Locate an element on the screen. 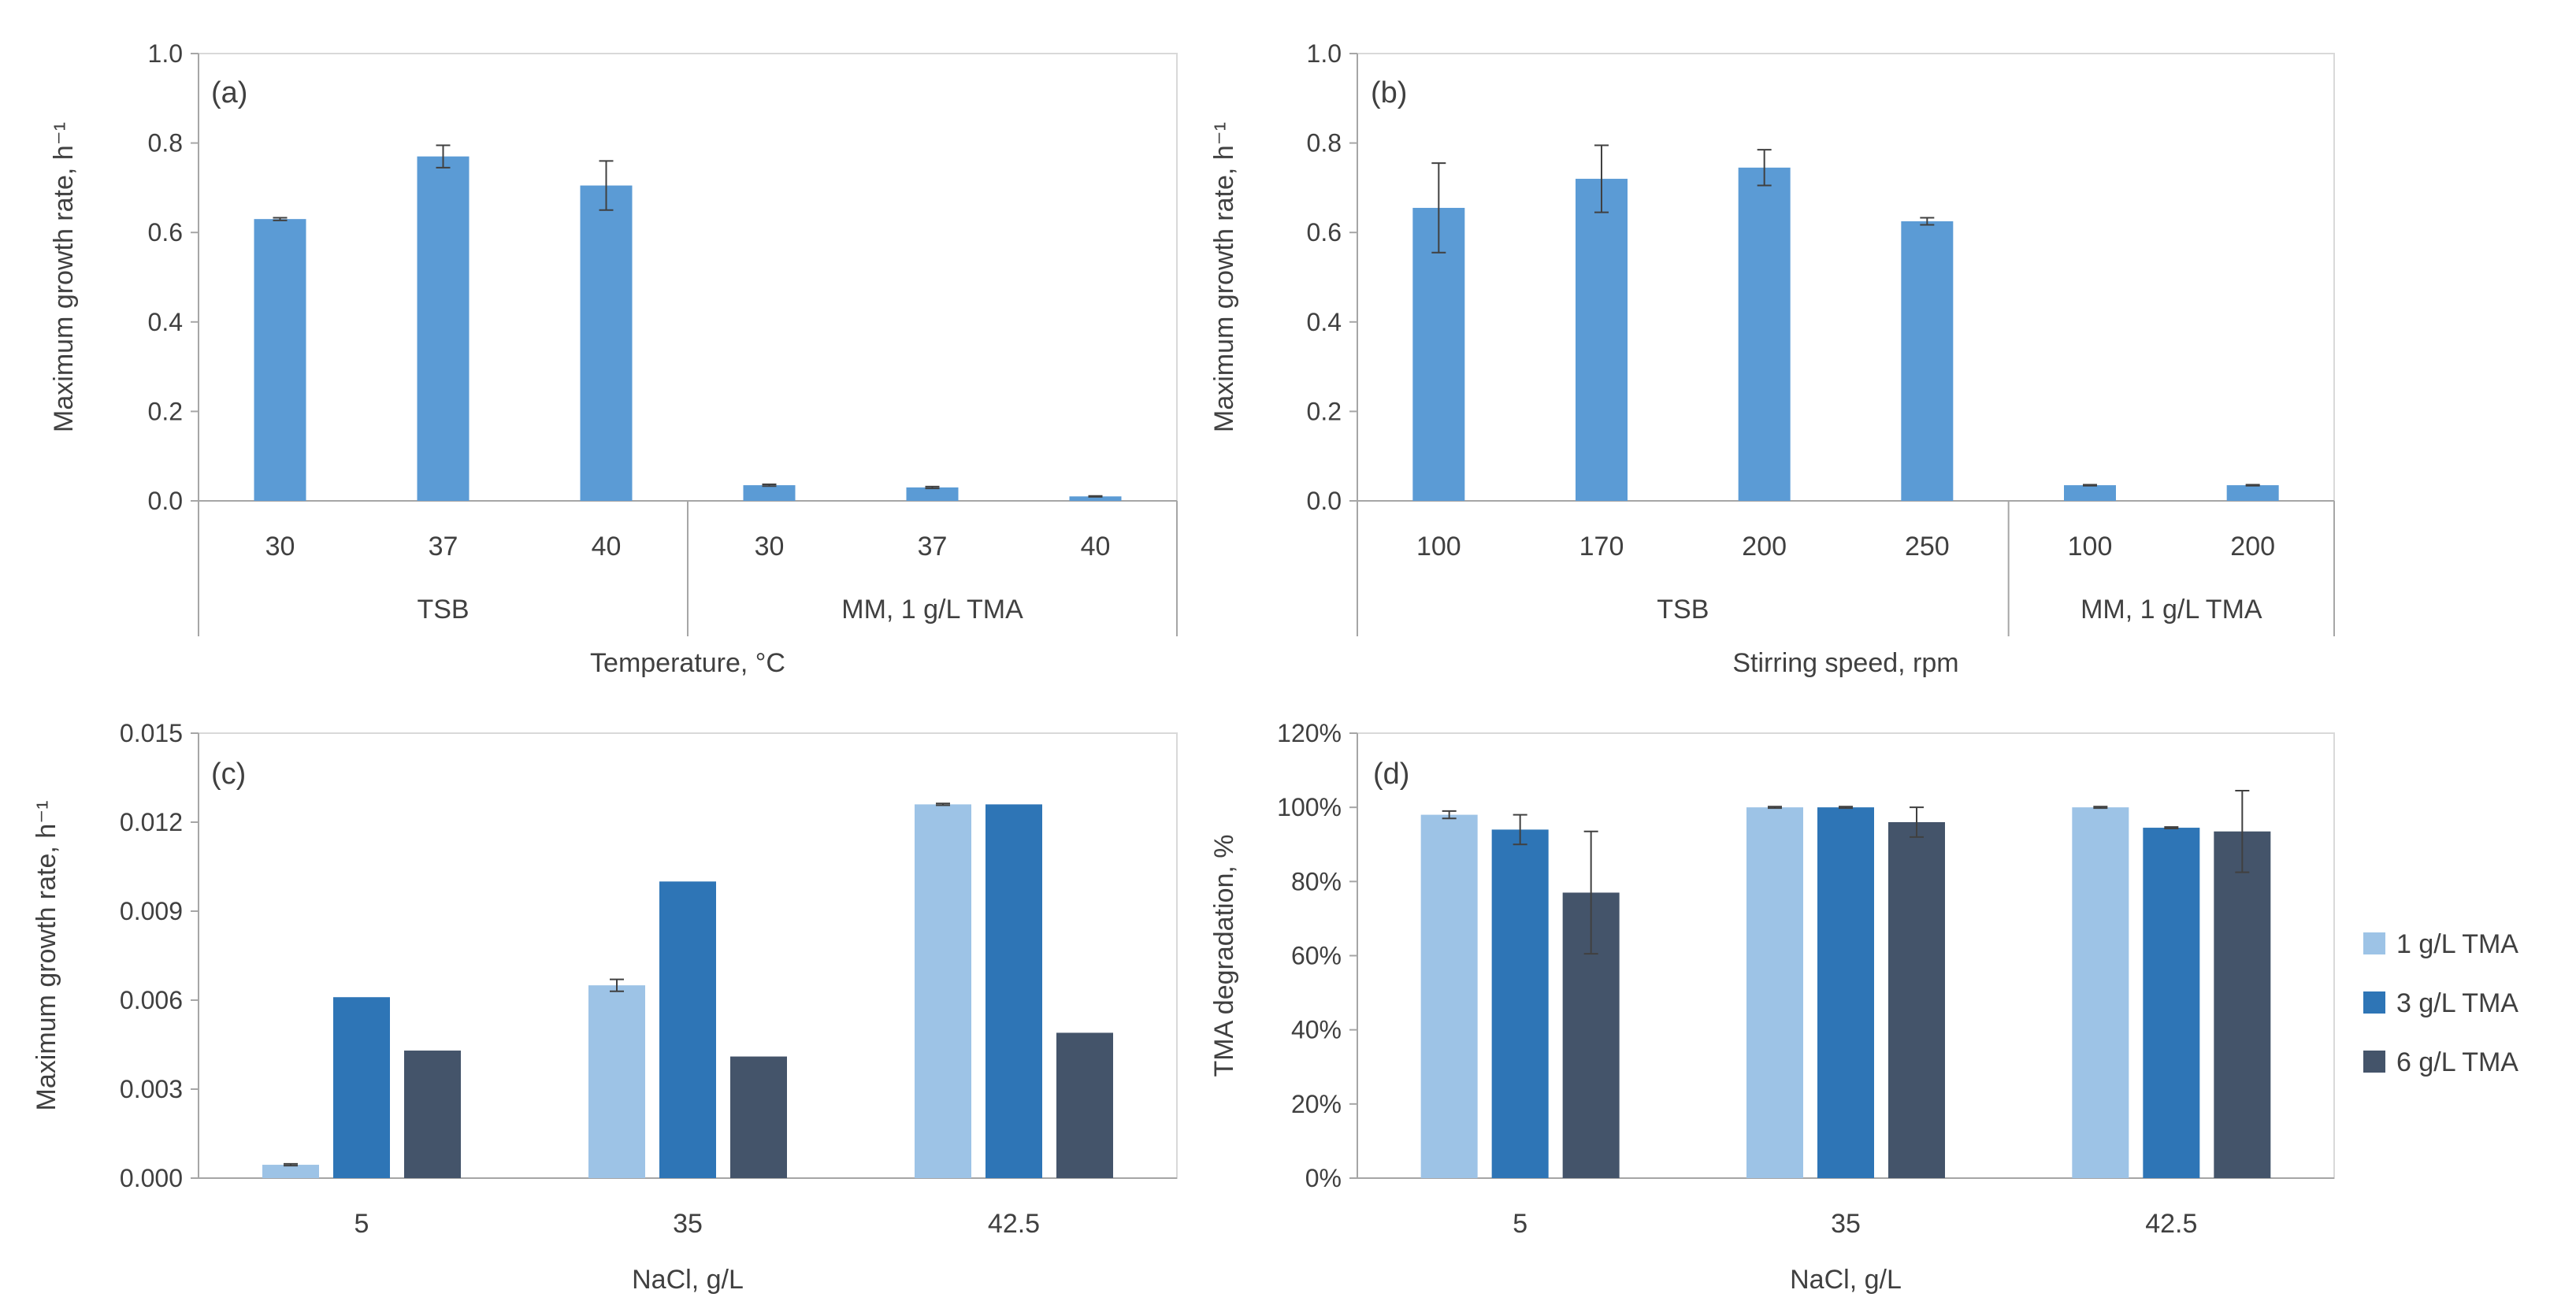  panel-label: (b) is located at coordinates (1389, 92).